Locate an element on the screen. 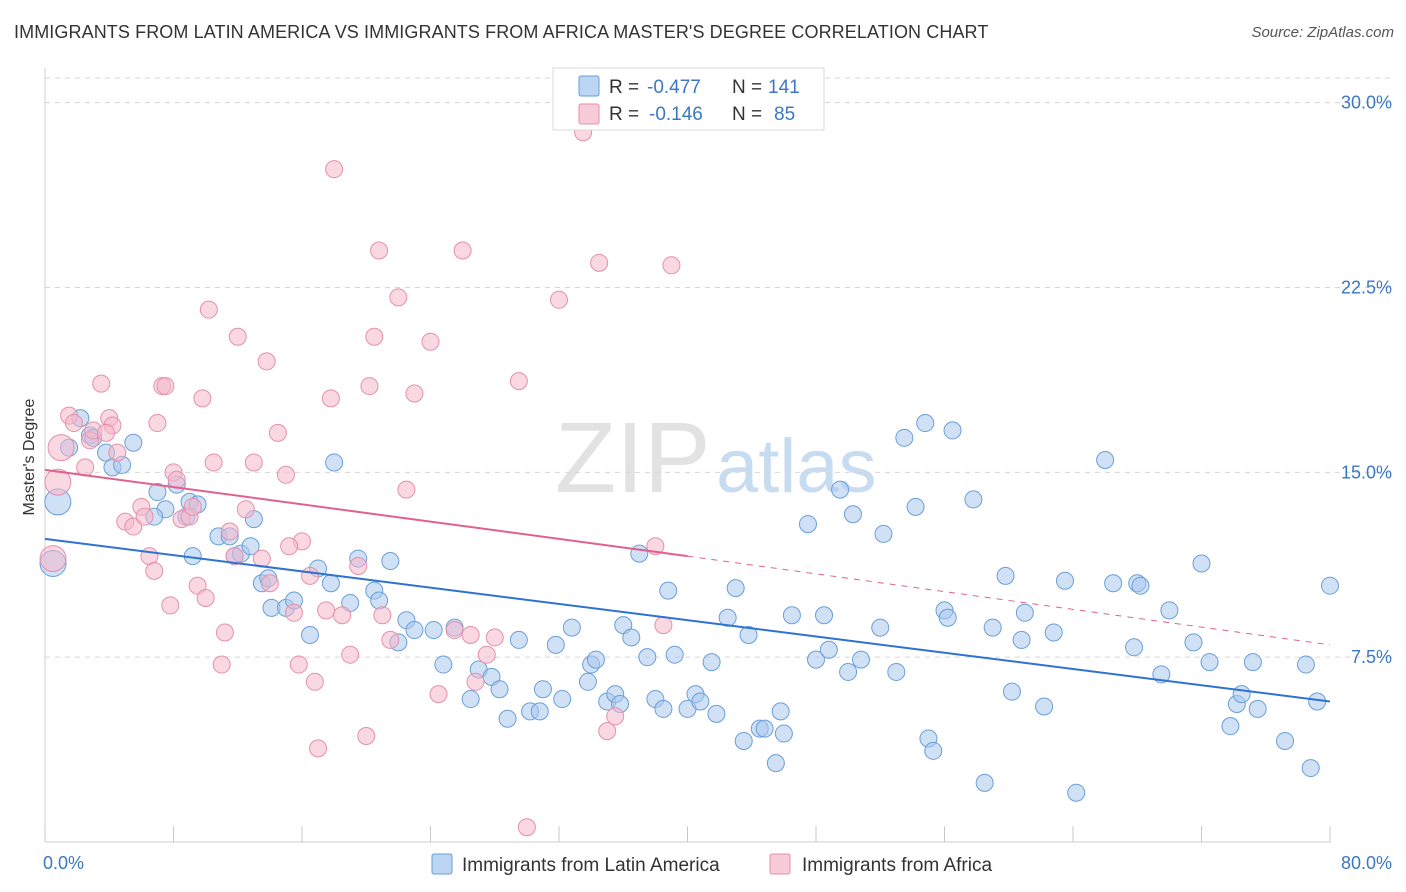 The width and height of the screenshot is (1406, 892). trend-line-africa-extrapolated is located at coordinates (1009, 600).